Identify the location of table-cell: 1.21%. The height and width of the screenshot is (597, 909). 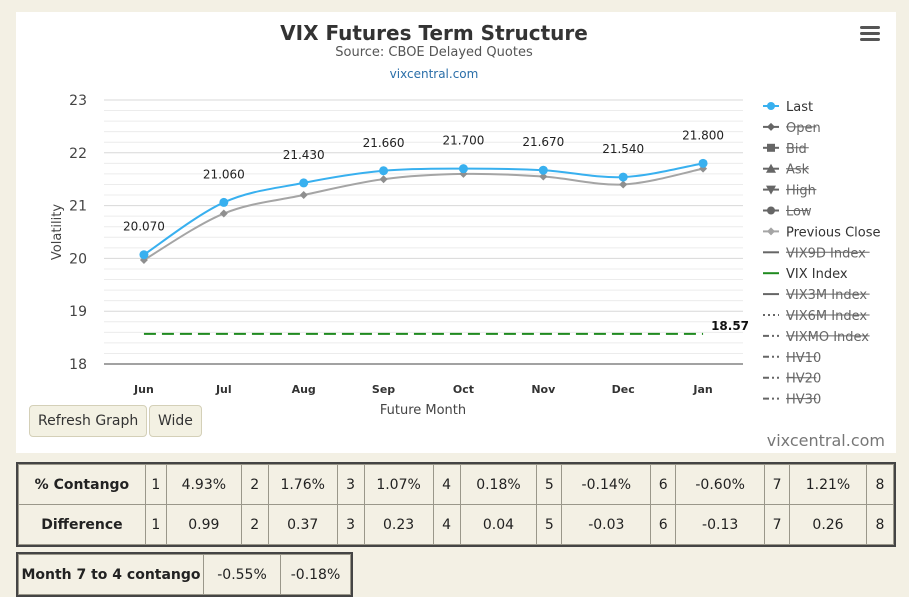
(828, 484).